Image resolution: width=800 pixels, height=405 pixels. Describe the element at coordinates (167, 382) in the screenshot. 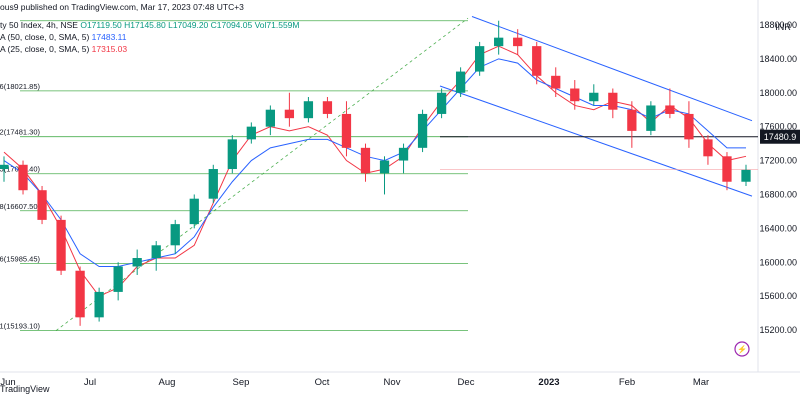

I see `x-tick-label: Aug` at that location.